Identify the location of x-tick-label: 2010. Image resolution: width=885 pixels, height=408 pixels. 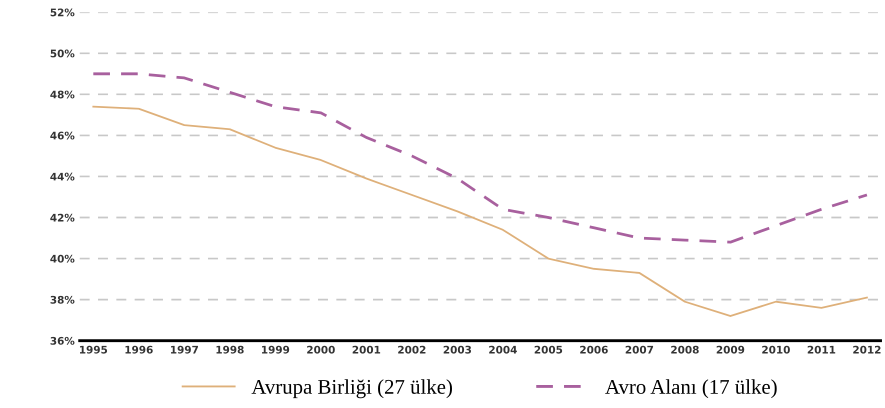
(776, 350).